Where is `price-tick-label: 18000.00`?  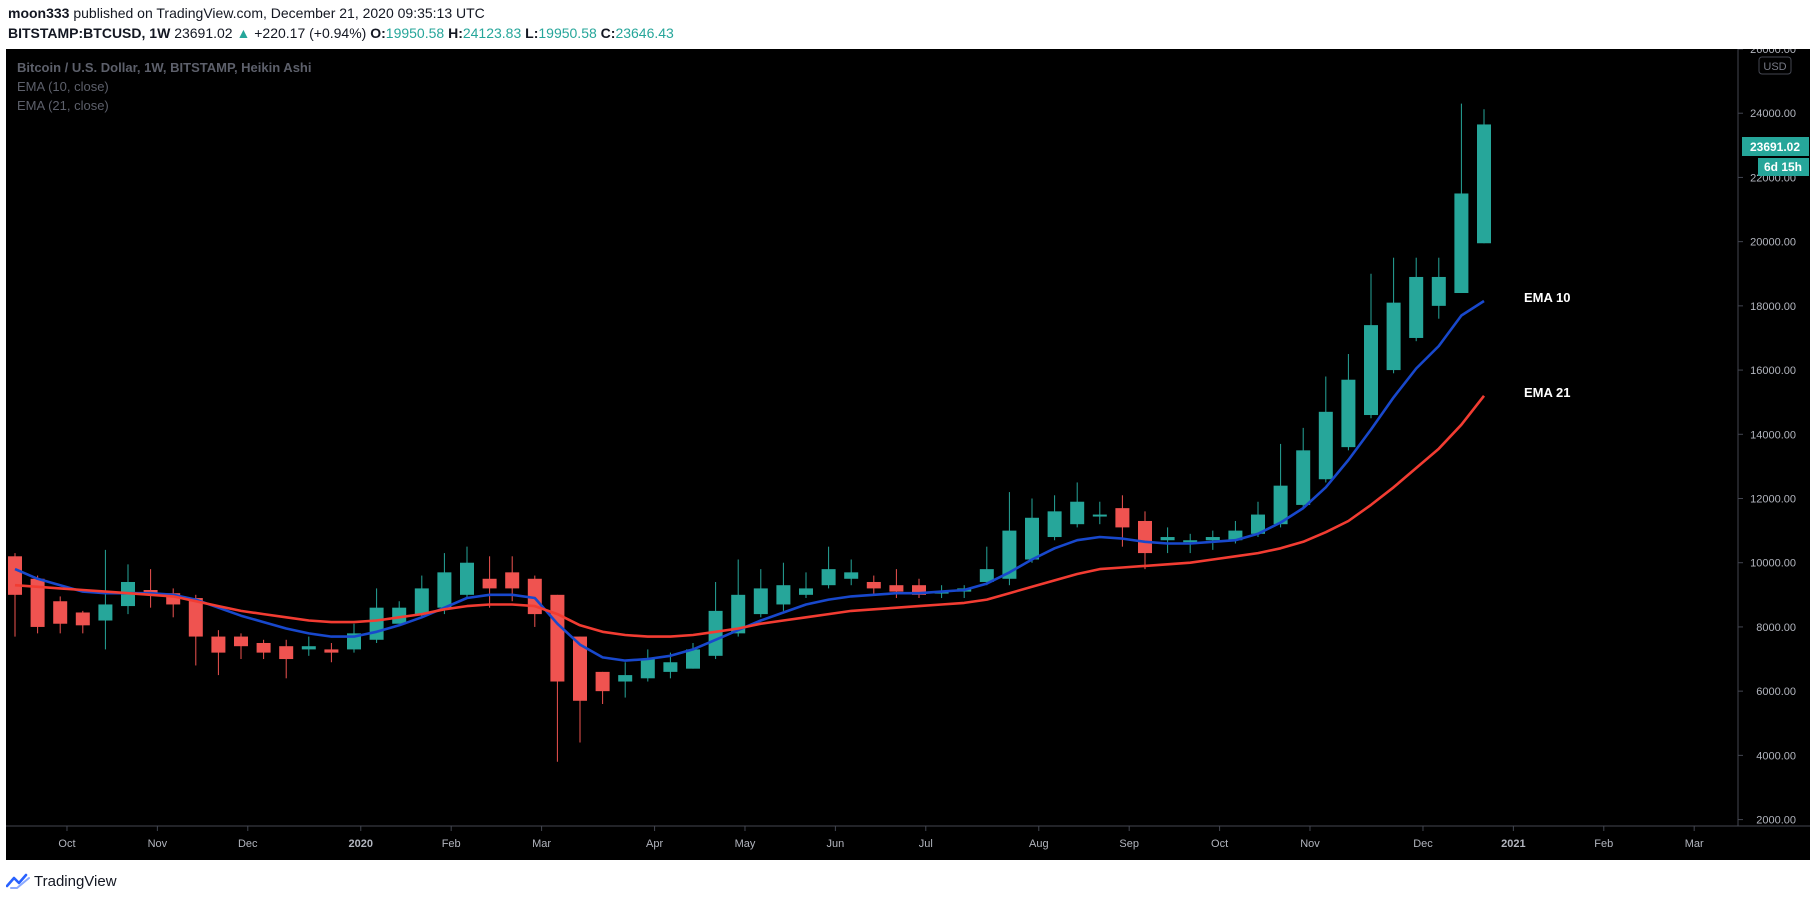 price-tick-label: 18000.00 is located at coordinates (1773, 307).